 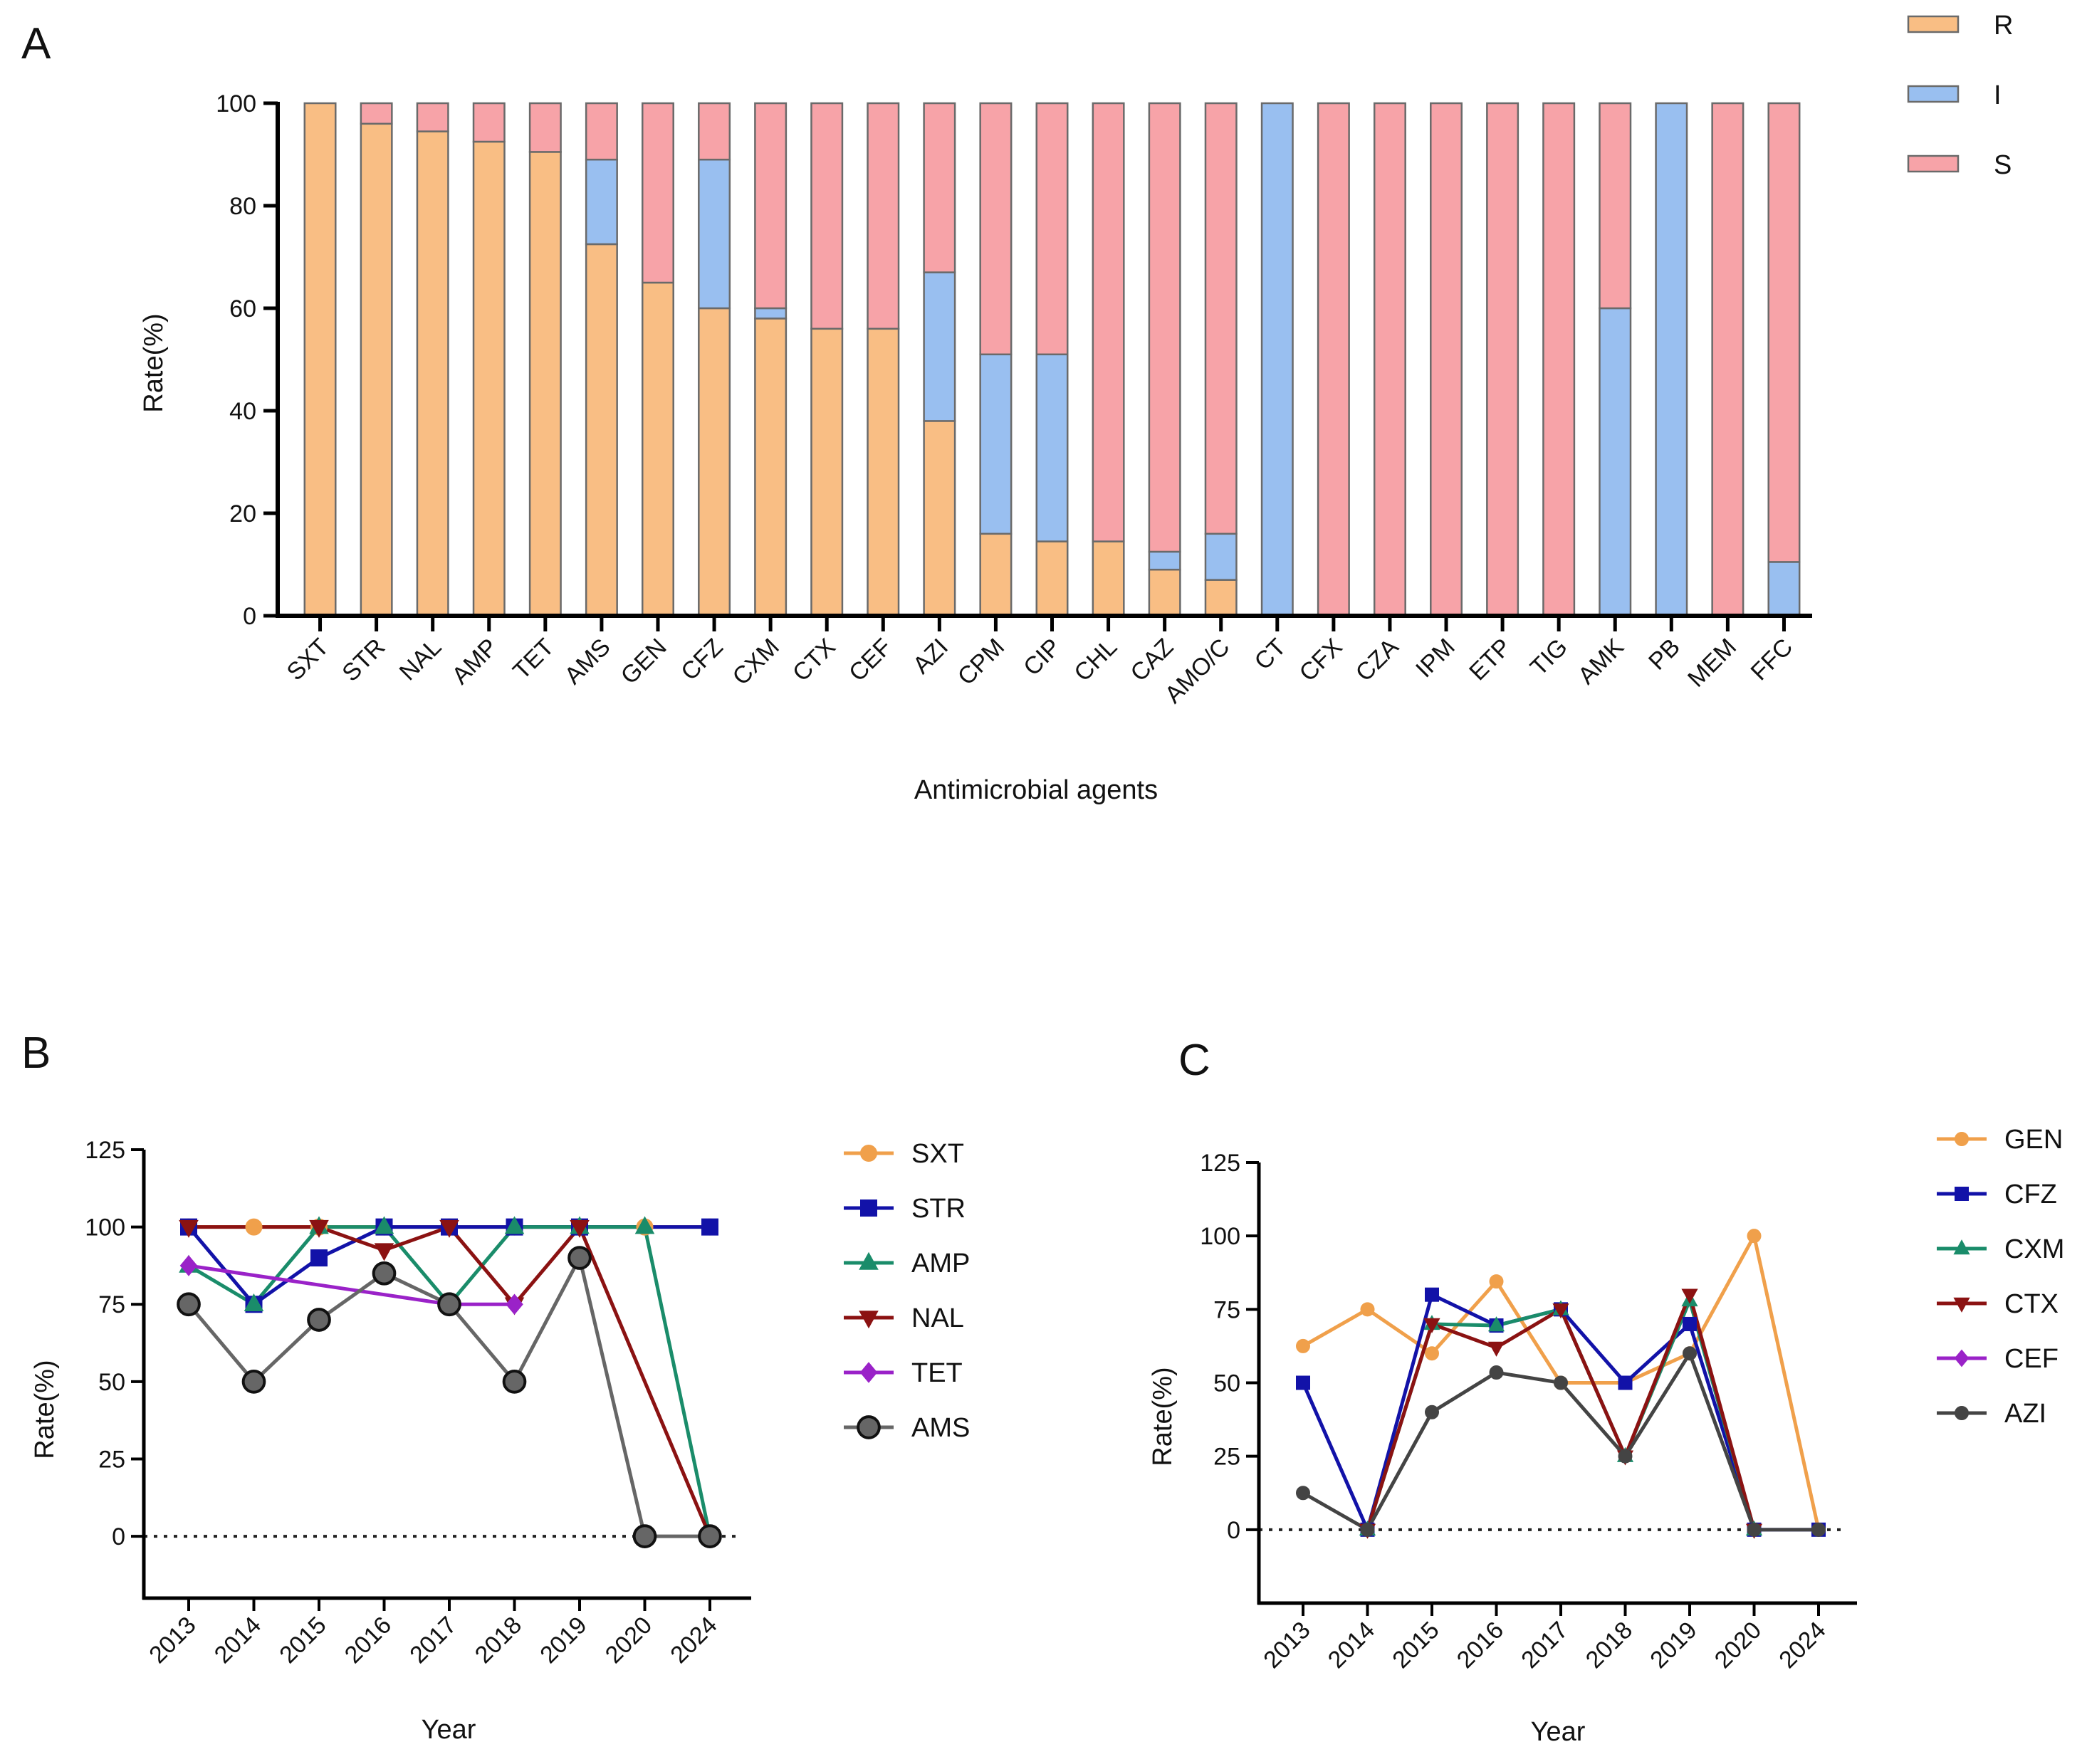 I want to click on x-tick-label: 2014, so click(x=1351, y=1645).